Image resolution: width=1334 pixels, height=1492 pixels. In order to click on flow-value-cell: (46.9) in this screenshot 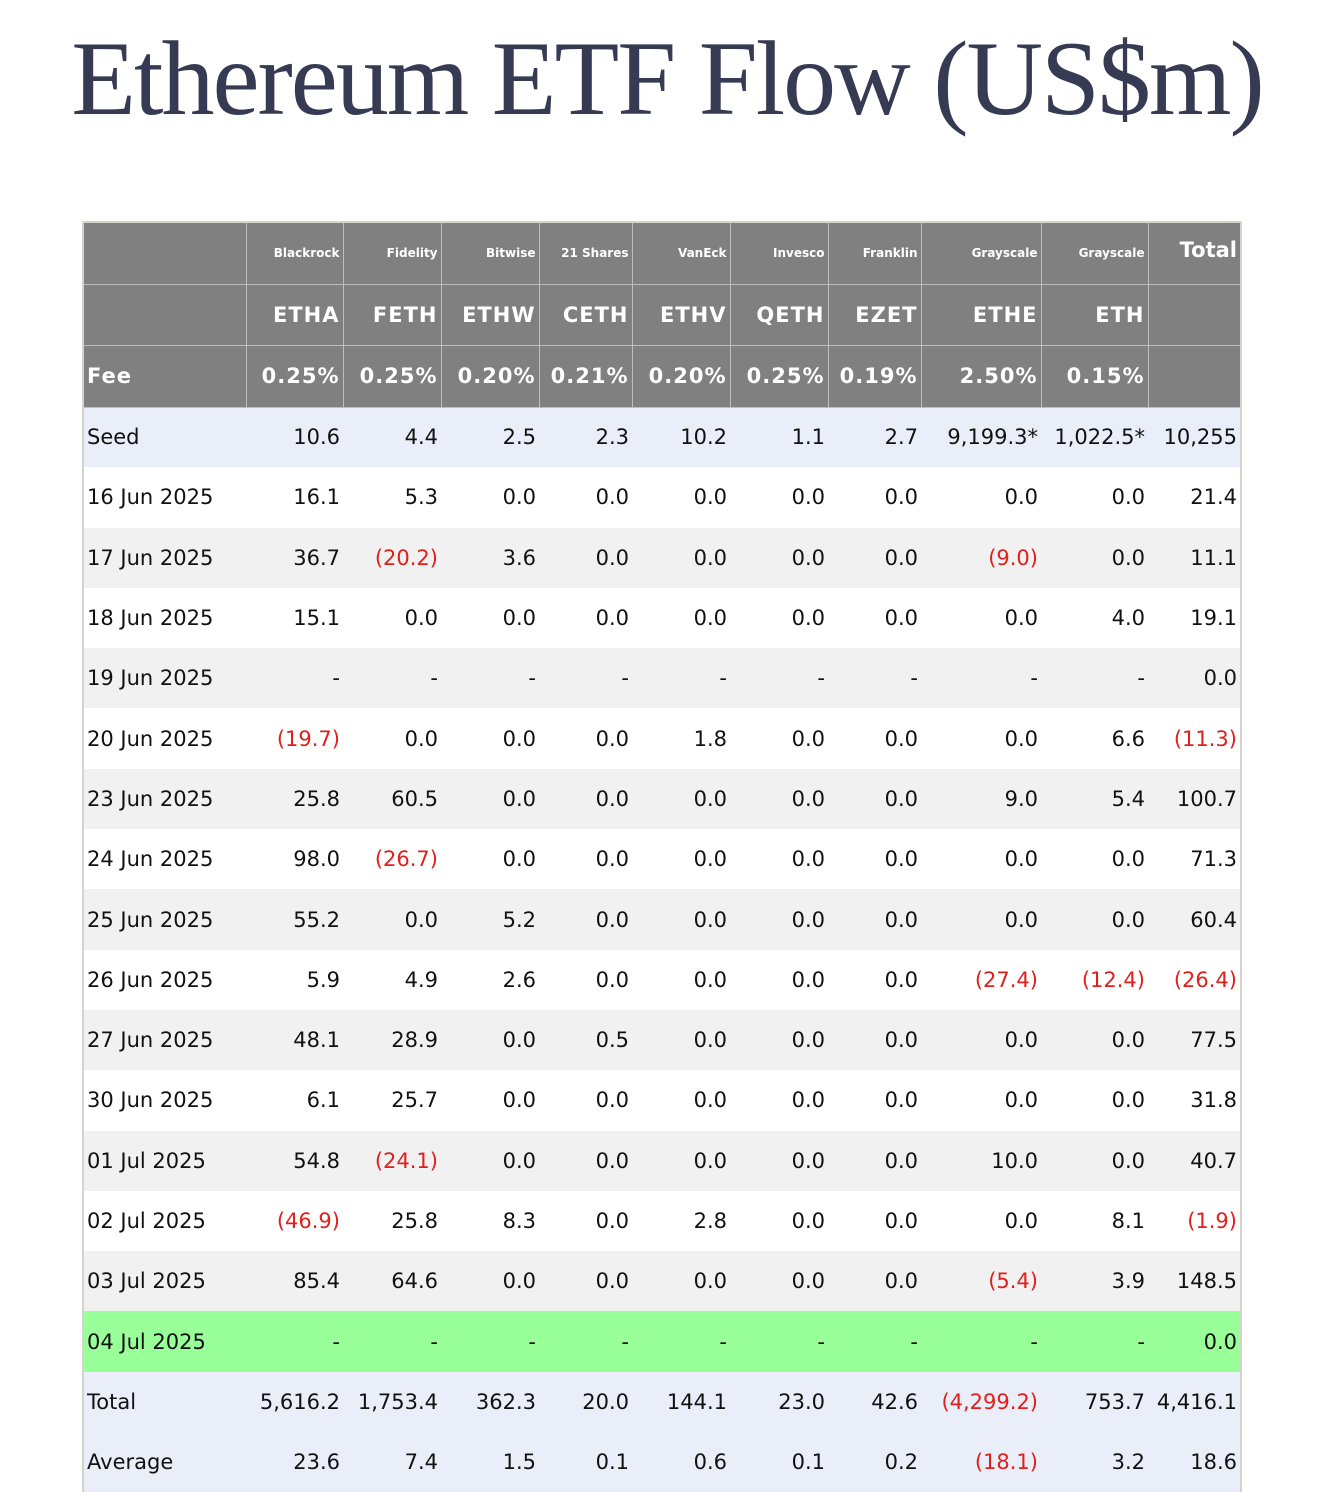, I will do `click(294, 1221)`.